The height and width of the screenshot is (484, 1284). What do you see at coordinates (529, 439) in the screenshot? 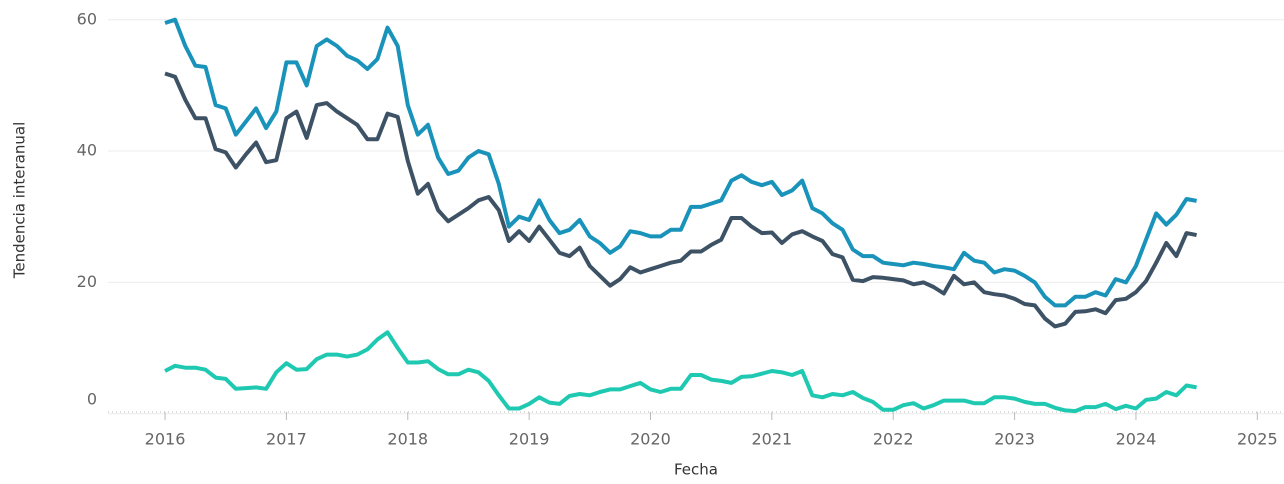
I see `x-tick-label: 2019` at bounding box center [529, 439].